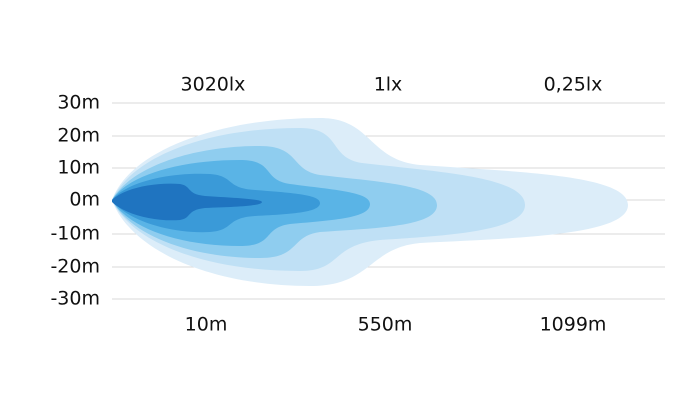 The width and height of the screenshot is (700, 400). What do you see at coordinates (78, 168) in the screenshot?
I see `y-label: 10m` at bounding box center [78, 168].